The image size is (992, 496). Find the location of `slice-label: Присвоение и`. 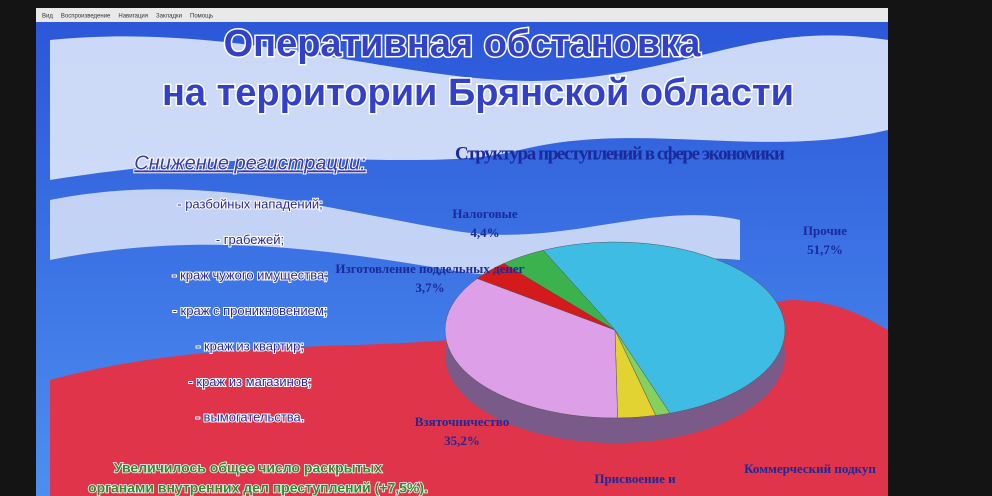

slice-label: Присвоение и is located at coordinates (635, 478).